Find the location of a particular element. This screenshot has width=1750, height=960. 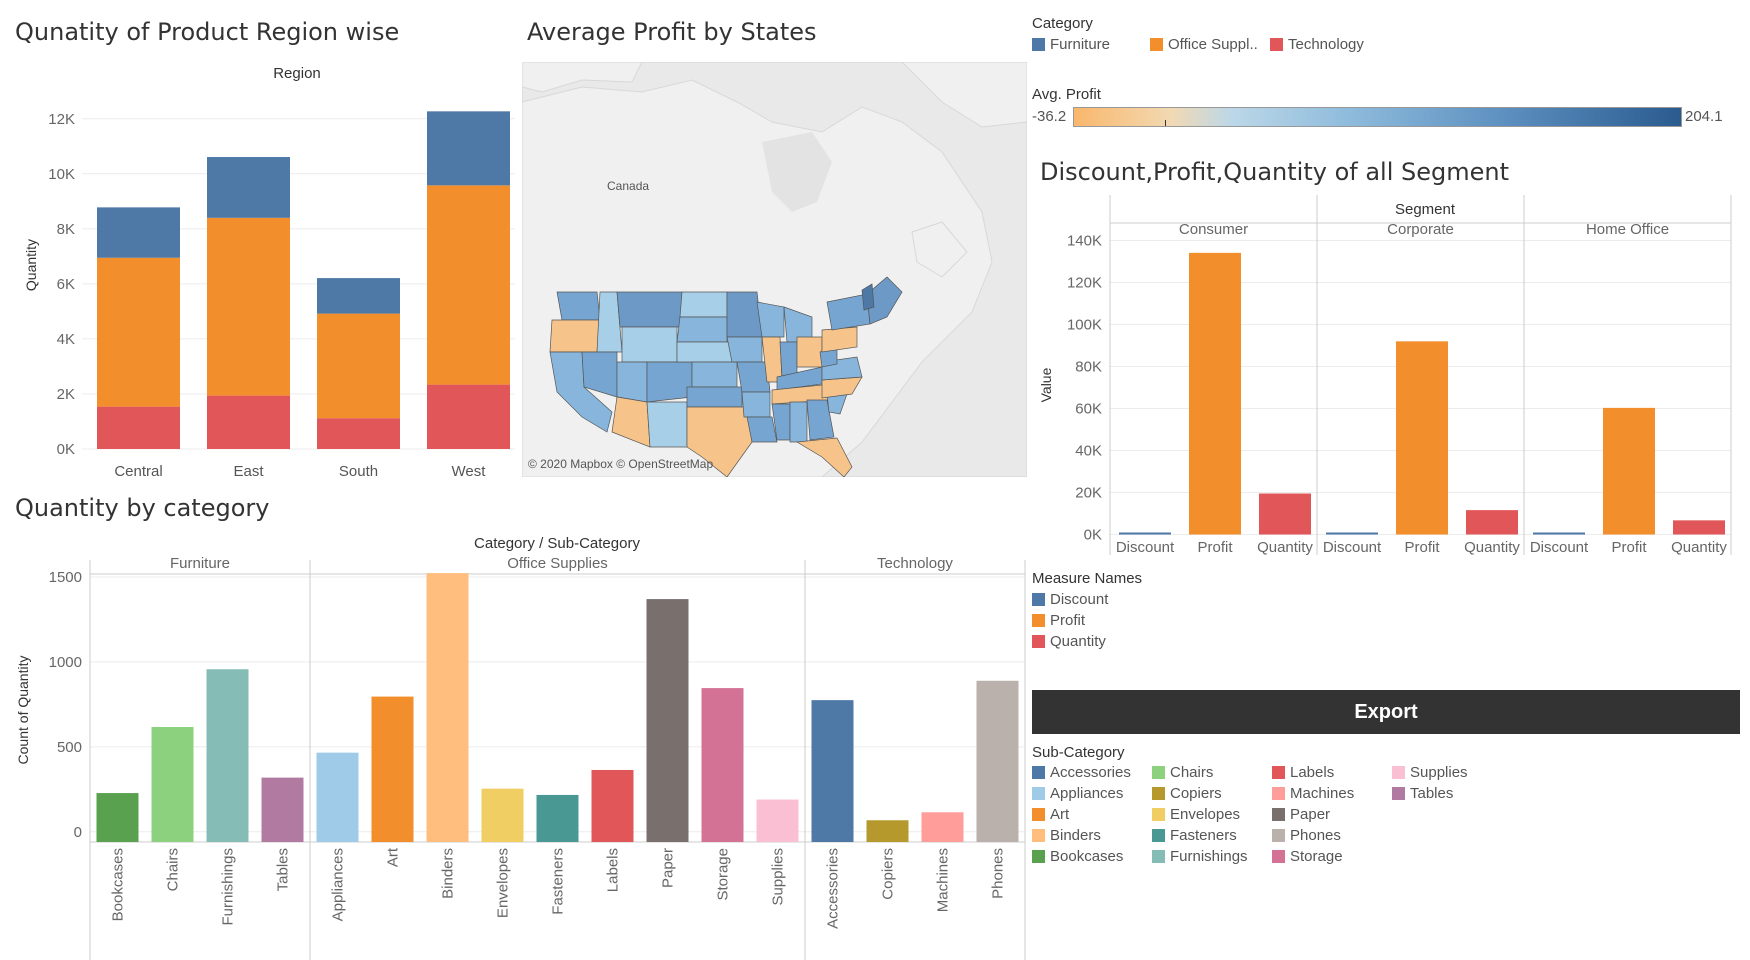

export-button: Export is located at coordinates (1386, 712).